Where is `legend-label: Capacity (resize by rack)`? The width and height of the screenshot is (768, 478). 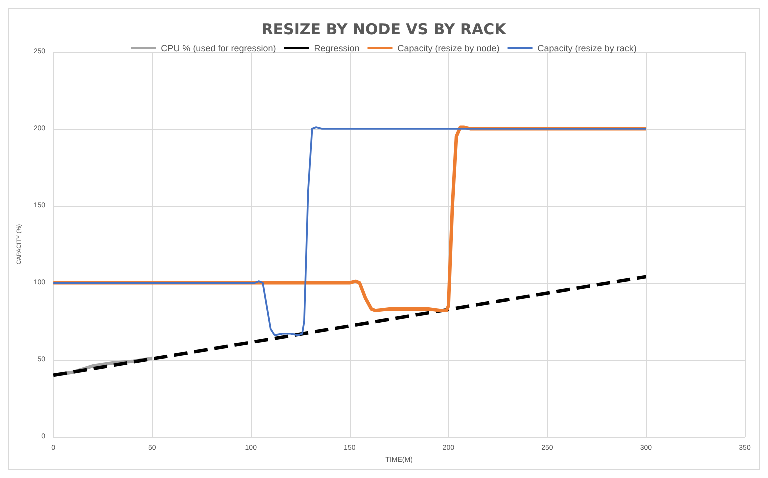
legend-label: Capacity (resize by rack) is located at coordinates (587, 49).